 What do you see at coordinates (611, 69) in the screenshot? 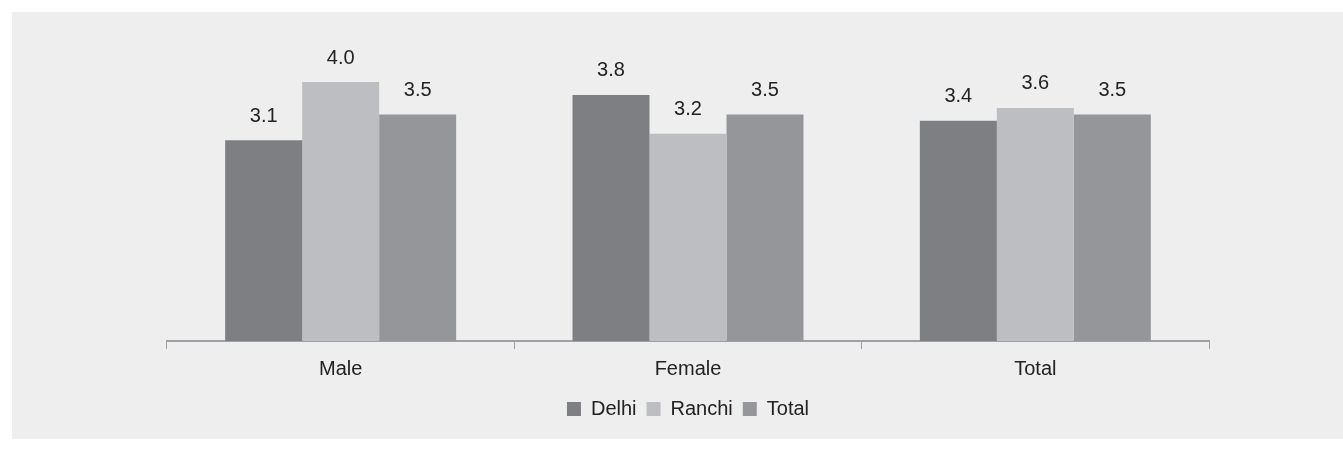
I see `data-label: 3.8` at bounding box center [611, 69].